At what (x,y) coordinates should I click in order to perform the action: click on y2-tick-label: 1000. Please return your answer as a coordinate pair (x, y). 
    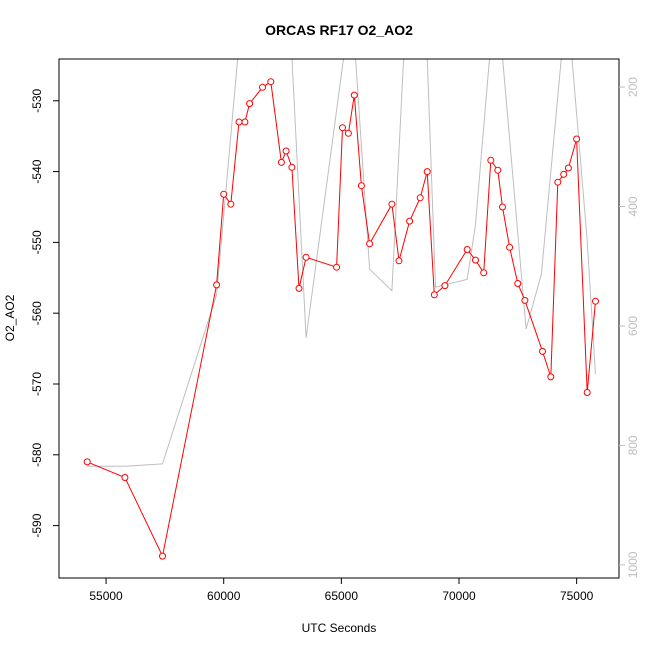
    Looking at the image, I should click on (633, 564).